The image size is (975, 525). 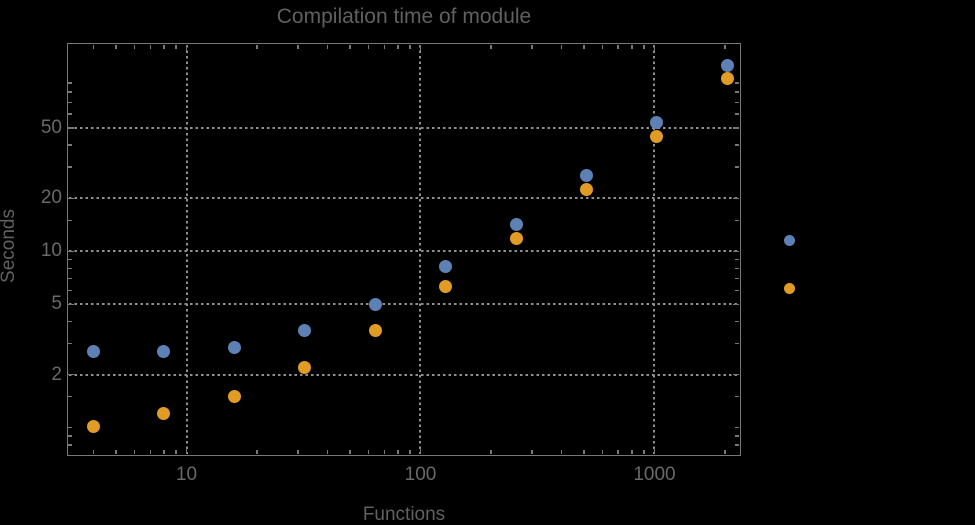 I want to click on chart-title: Compilation time of module, so click(x=404, y=16).